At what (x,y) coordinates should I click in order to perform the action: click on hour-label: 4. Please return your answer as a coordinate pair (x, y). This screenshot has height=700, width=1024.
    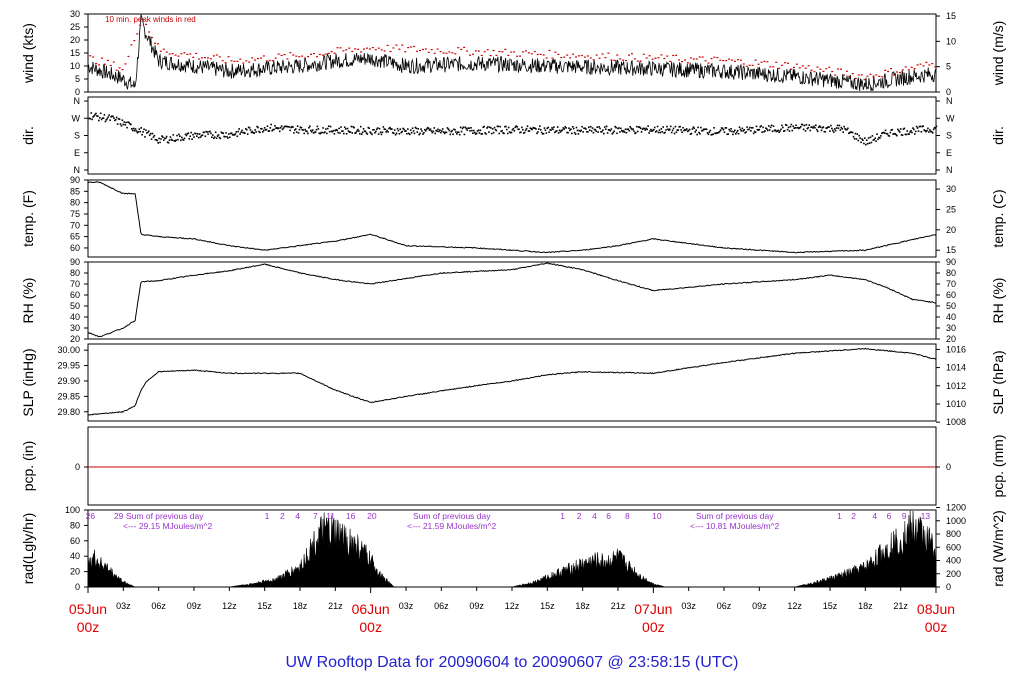
    Looking at the image, I should click on (297, 516).